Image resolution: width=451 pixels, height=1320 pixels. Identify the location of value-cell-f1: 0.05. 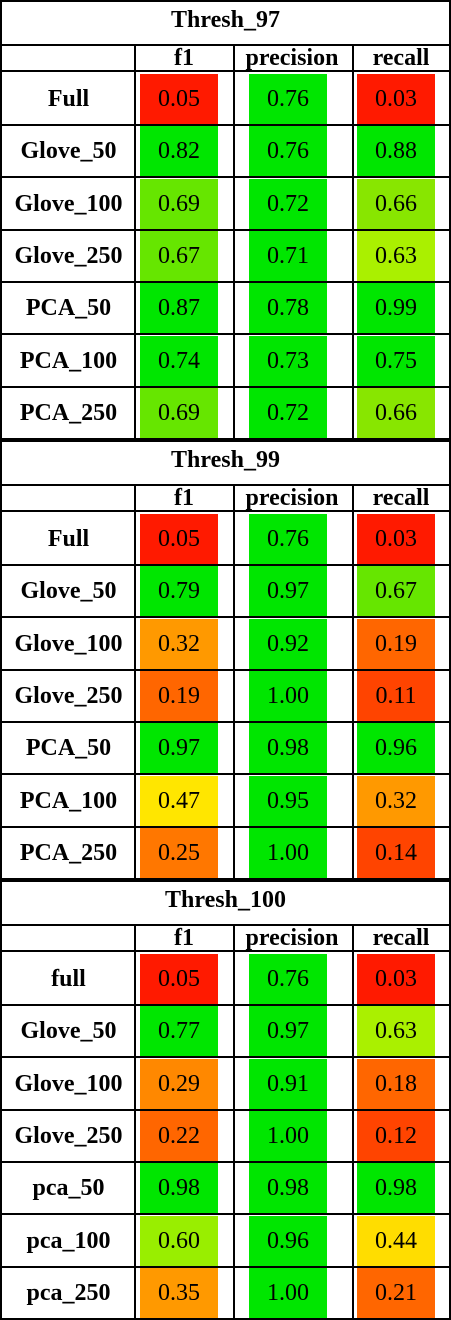
(179, 979).